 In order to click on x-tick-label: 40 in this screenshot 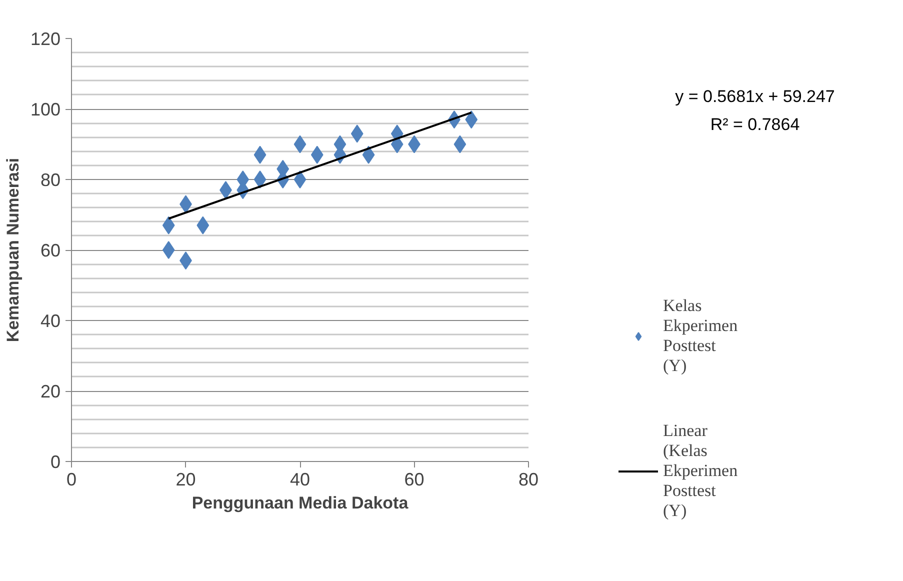, I will do `click(300, 480)`.